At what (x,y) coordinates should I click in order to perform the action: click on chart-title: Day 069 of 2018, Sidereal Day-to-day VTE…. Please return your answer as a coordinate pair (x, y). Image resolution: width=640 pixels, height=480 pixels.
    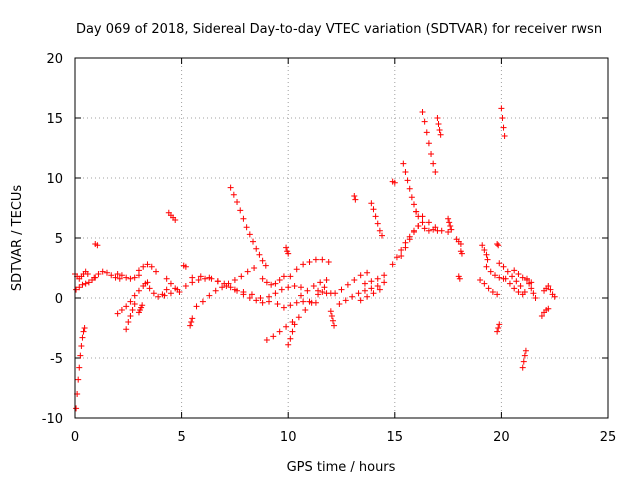
    Looking at the image, I should click on (339, 29).